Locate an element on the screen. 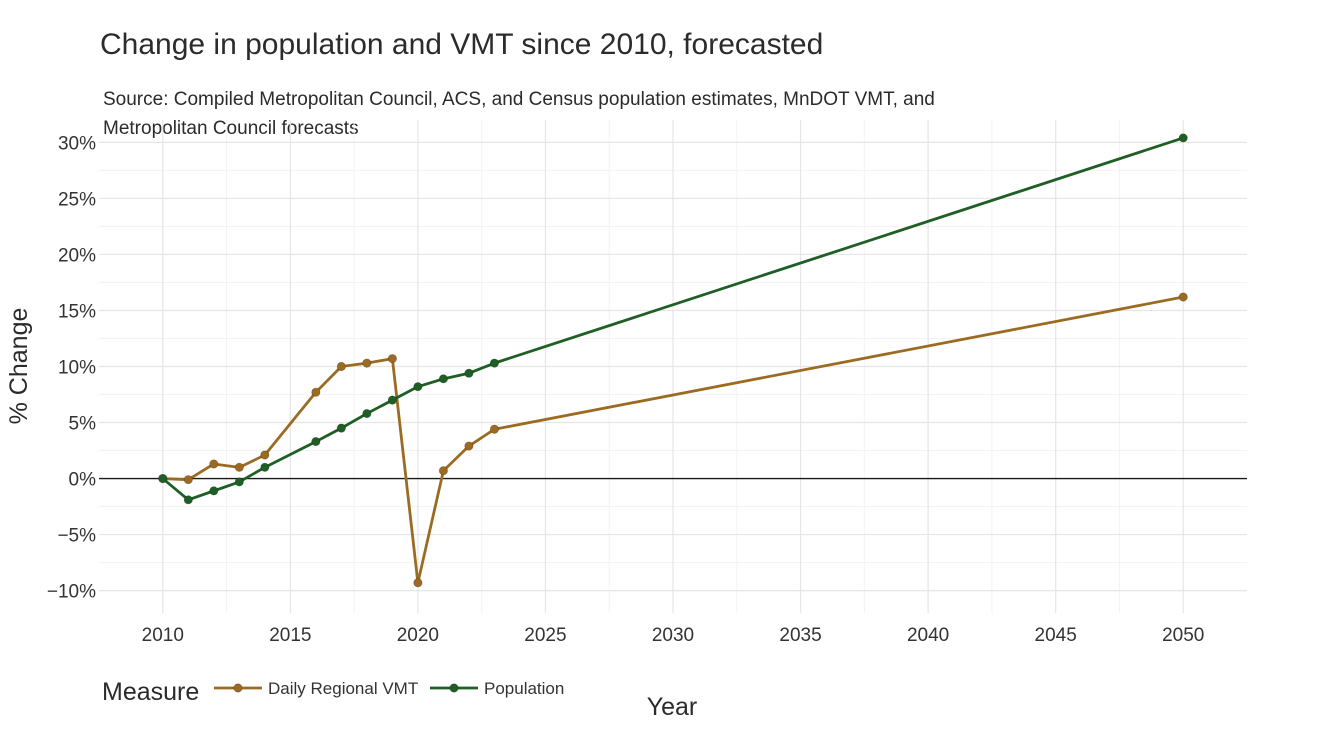 This screenshot has height=734, width=1320. legend-key-point-daily-regional-vmt is located at coordinates (238, 688).